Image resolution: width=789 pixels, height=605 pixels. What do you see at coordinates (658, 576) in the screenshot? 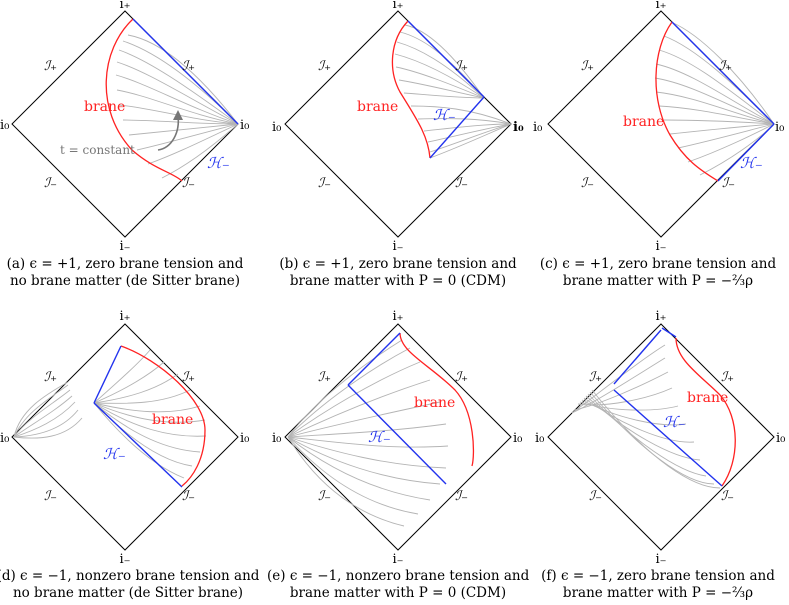
I see `caption-line: (f) ϵ = −1, zero brane tension and` at bounding box center [658, 576].